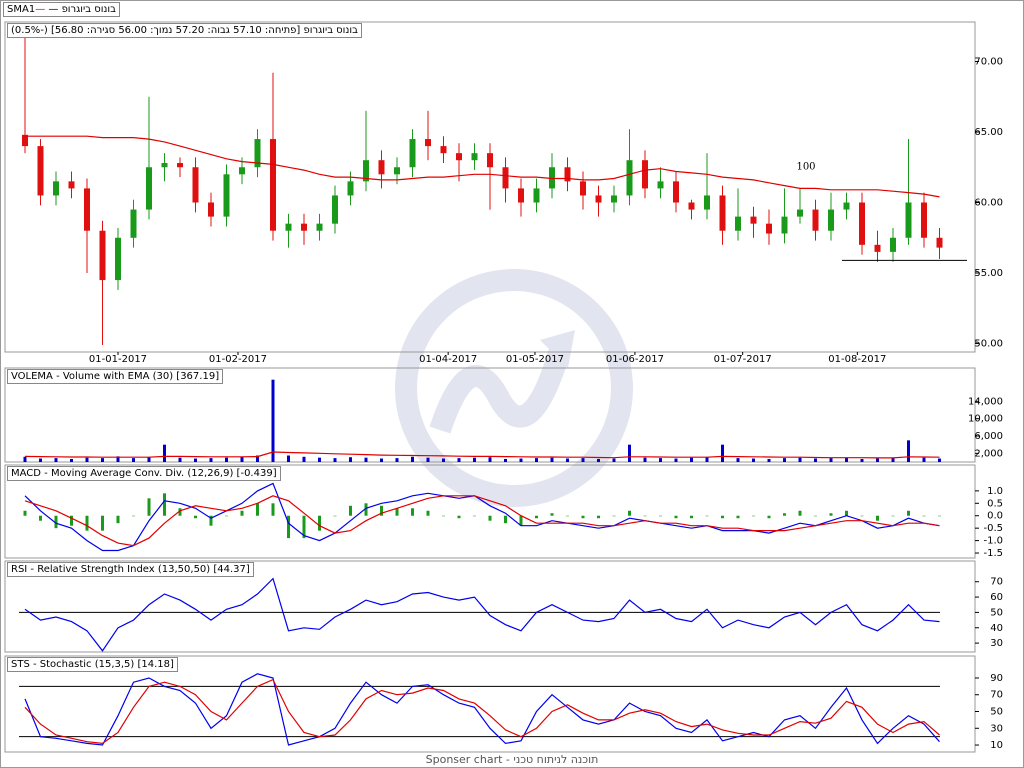 The height and width of the screenshot is (768, 1024). I want to click on y-tick-label: 30, so click(996, 728).